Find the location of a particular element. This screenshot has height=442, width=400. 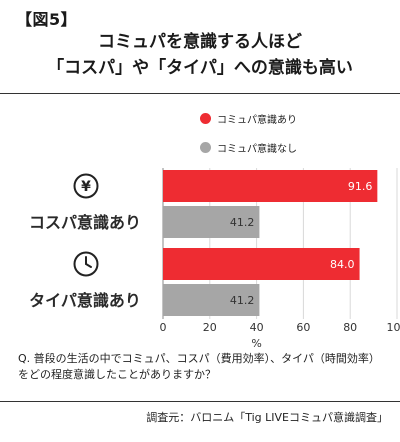

legend-label-unaware: コミュパ意識なし is located at coordinates (257, 149).